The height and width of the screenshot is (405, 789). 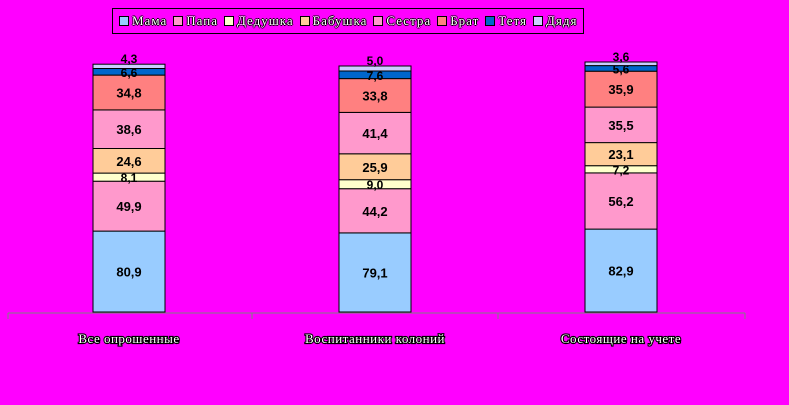 I want to click on data-label: 34,8, so click(x=128, y=93).